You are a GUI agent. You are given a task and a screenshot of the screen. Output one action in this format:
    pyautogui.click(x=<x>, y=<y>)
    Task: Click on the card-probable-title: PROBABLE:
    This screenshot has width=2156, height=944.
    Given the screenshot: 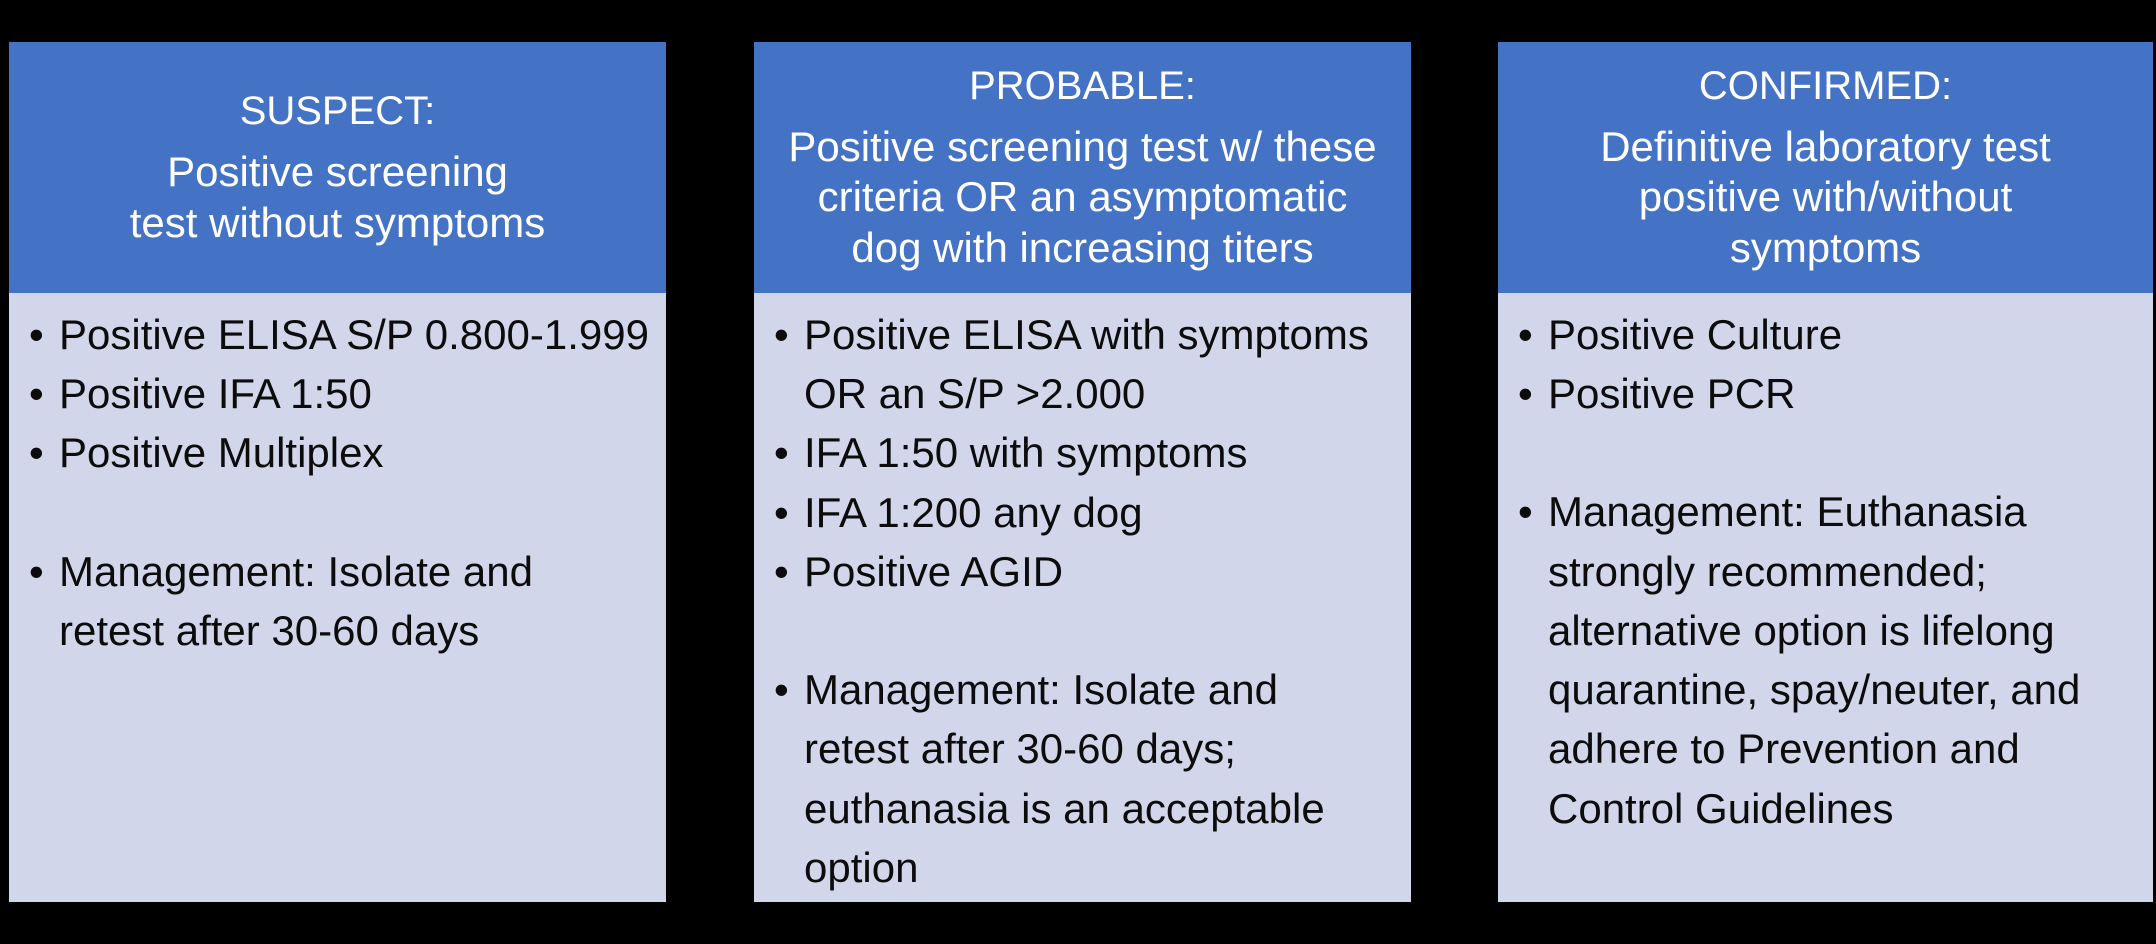 What is the action you would take?
    pyautogui.click(x=1082, y=85)
    